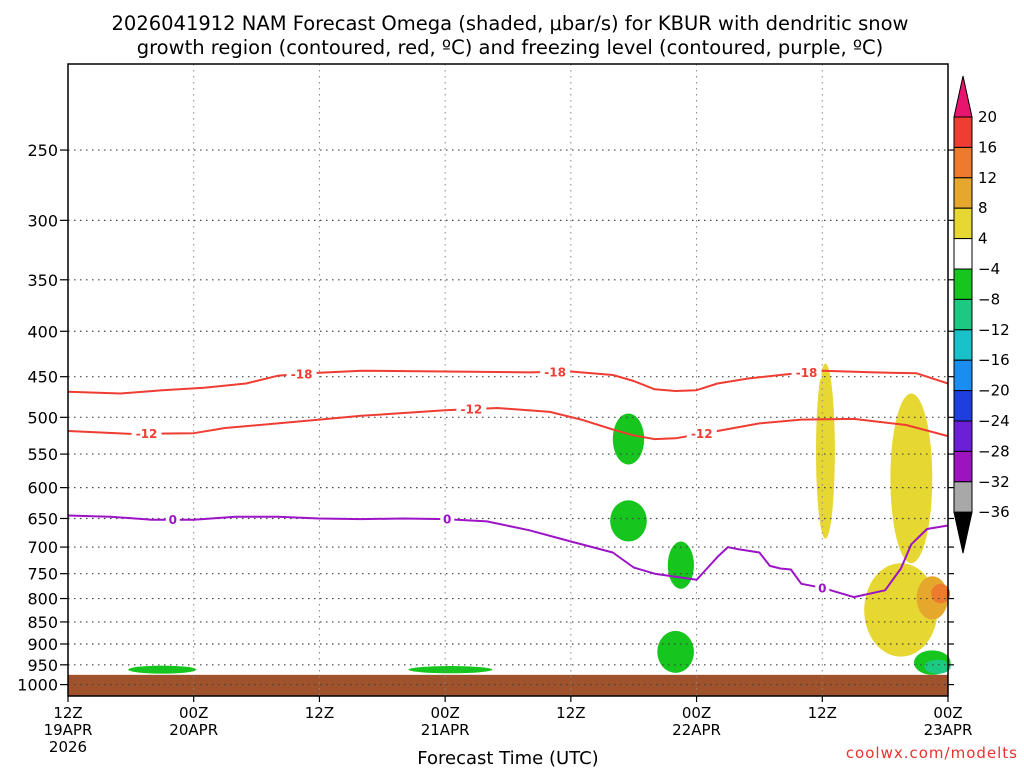 This screenshot has width=1024, height=768. Describe the element at coordinates (822, 713) in the screenshot. I see `x-tick-time-6: 12Z` at that location.